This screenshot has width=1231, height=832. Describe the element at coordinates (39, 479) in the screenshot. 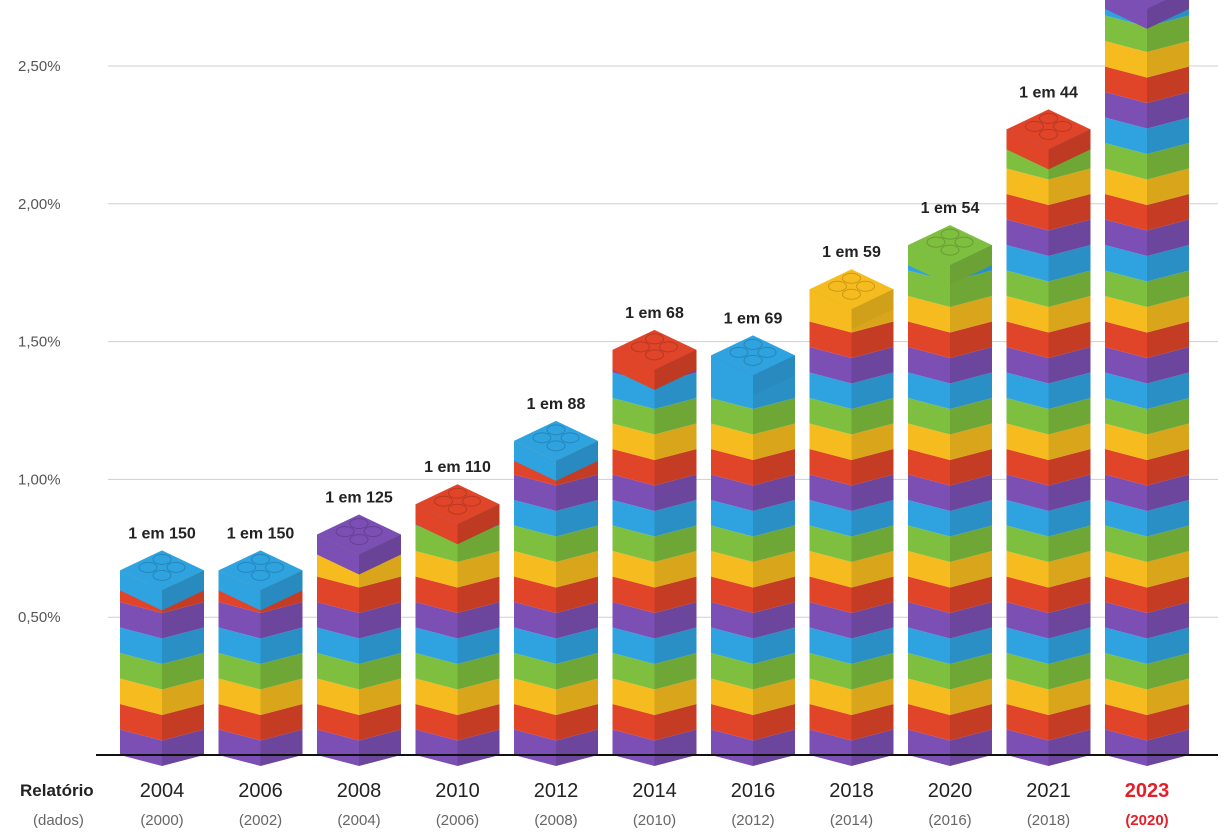

I see `y-tick-label: 1,00%` at that location.